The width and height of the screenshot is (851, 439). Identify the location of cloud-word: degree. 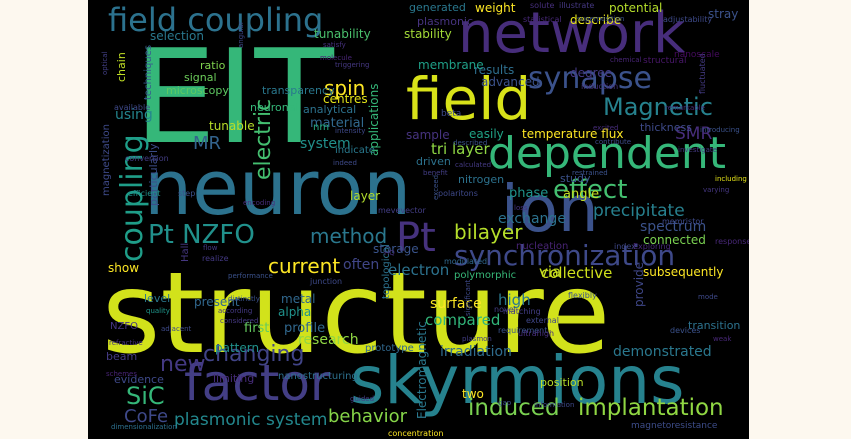
(591, 73).